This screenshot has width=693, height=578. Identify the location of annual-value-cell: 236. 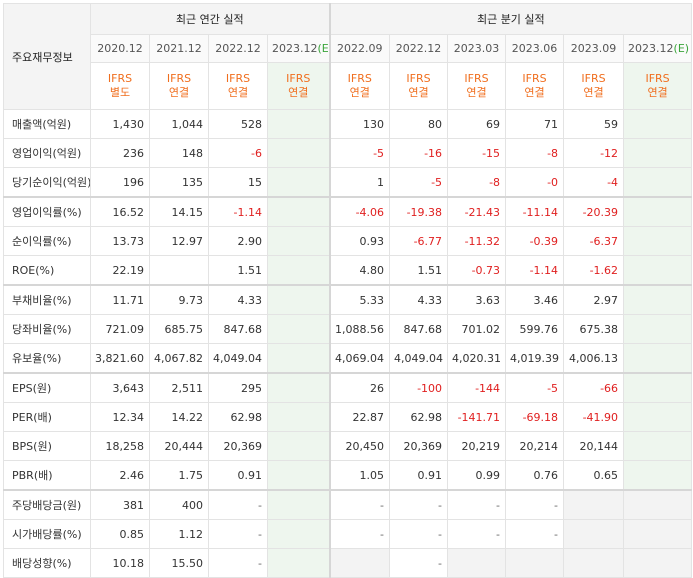
(120, 153).